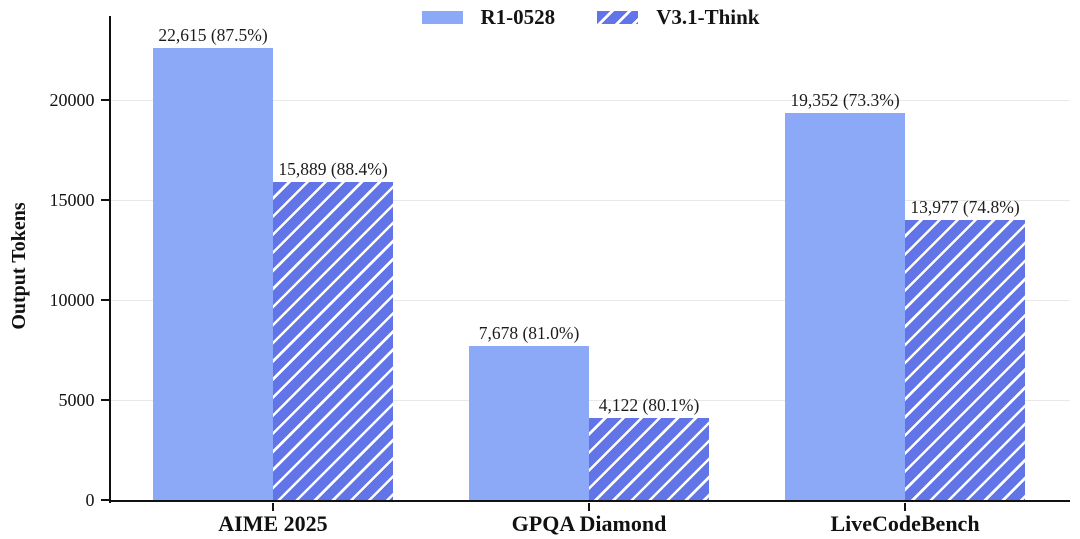  What do you see at coordinates (109, 259) in the screenshot?
I see `y-axis-spine` at bounding box center [109, 259].